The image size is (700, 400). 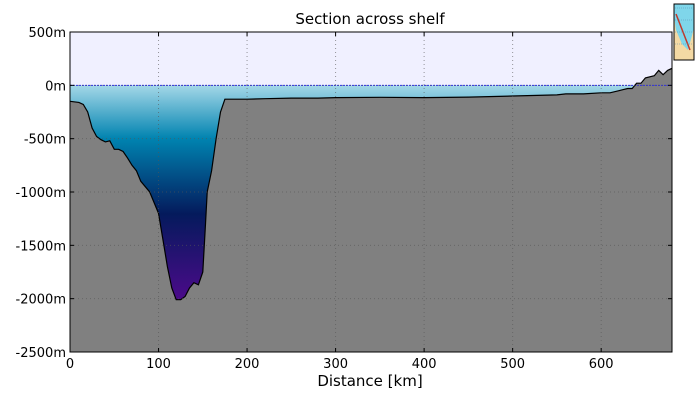 I want to click on y-tick-label: -2500m, so click(x=41, y=353).